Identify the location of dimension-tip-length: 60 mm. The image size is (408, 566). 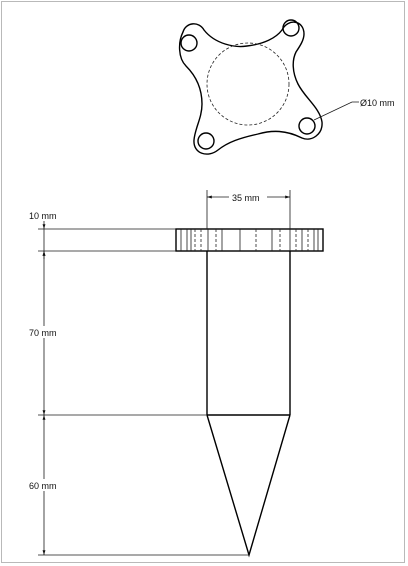
(44, 485).